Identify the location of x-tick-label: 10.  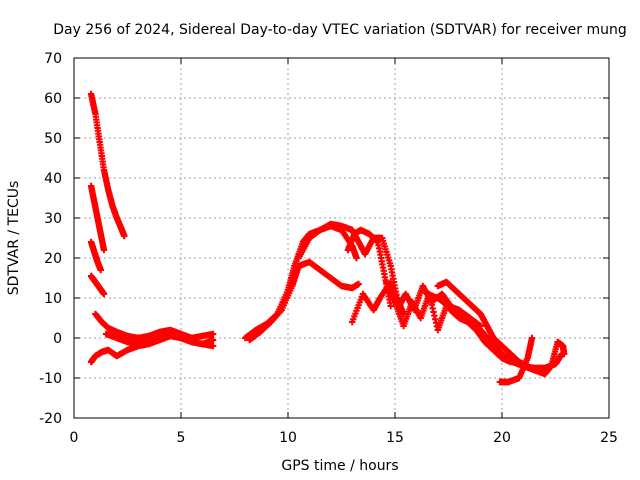
(288, 438).